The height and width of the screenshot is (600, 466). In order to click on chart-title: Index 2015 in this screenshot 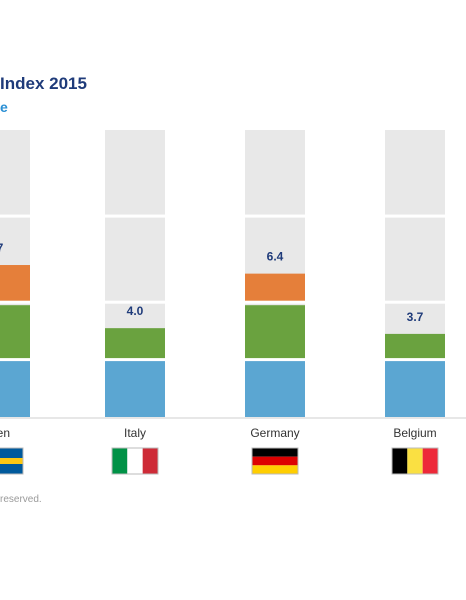, I will do `click(43, 83)`.